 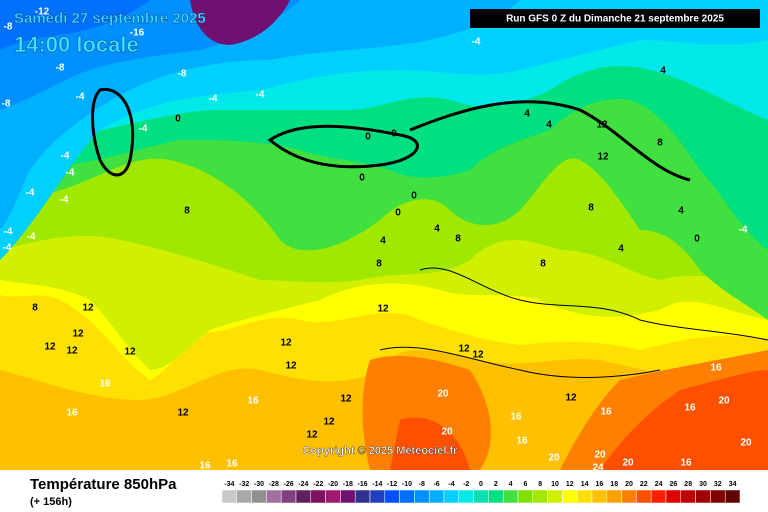 What do you see at coordinates (674, 484) in the screenshot?
I see `legend-label: 26` at bounding box center [674, 484].